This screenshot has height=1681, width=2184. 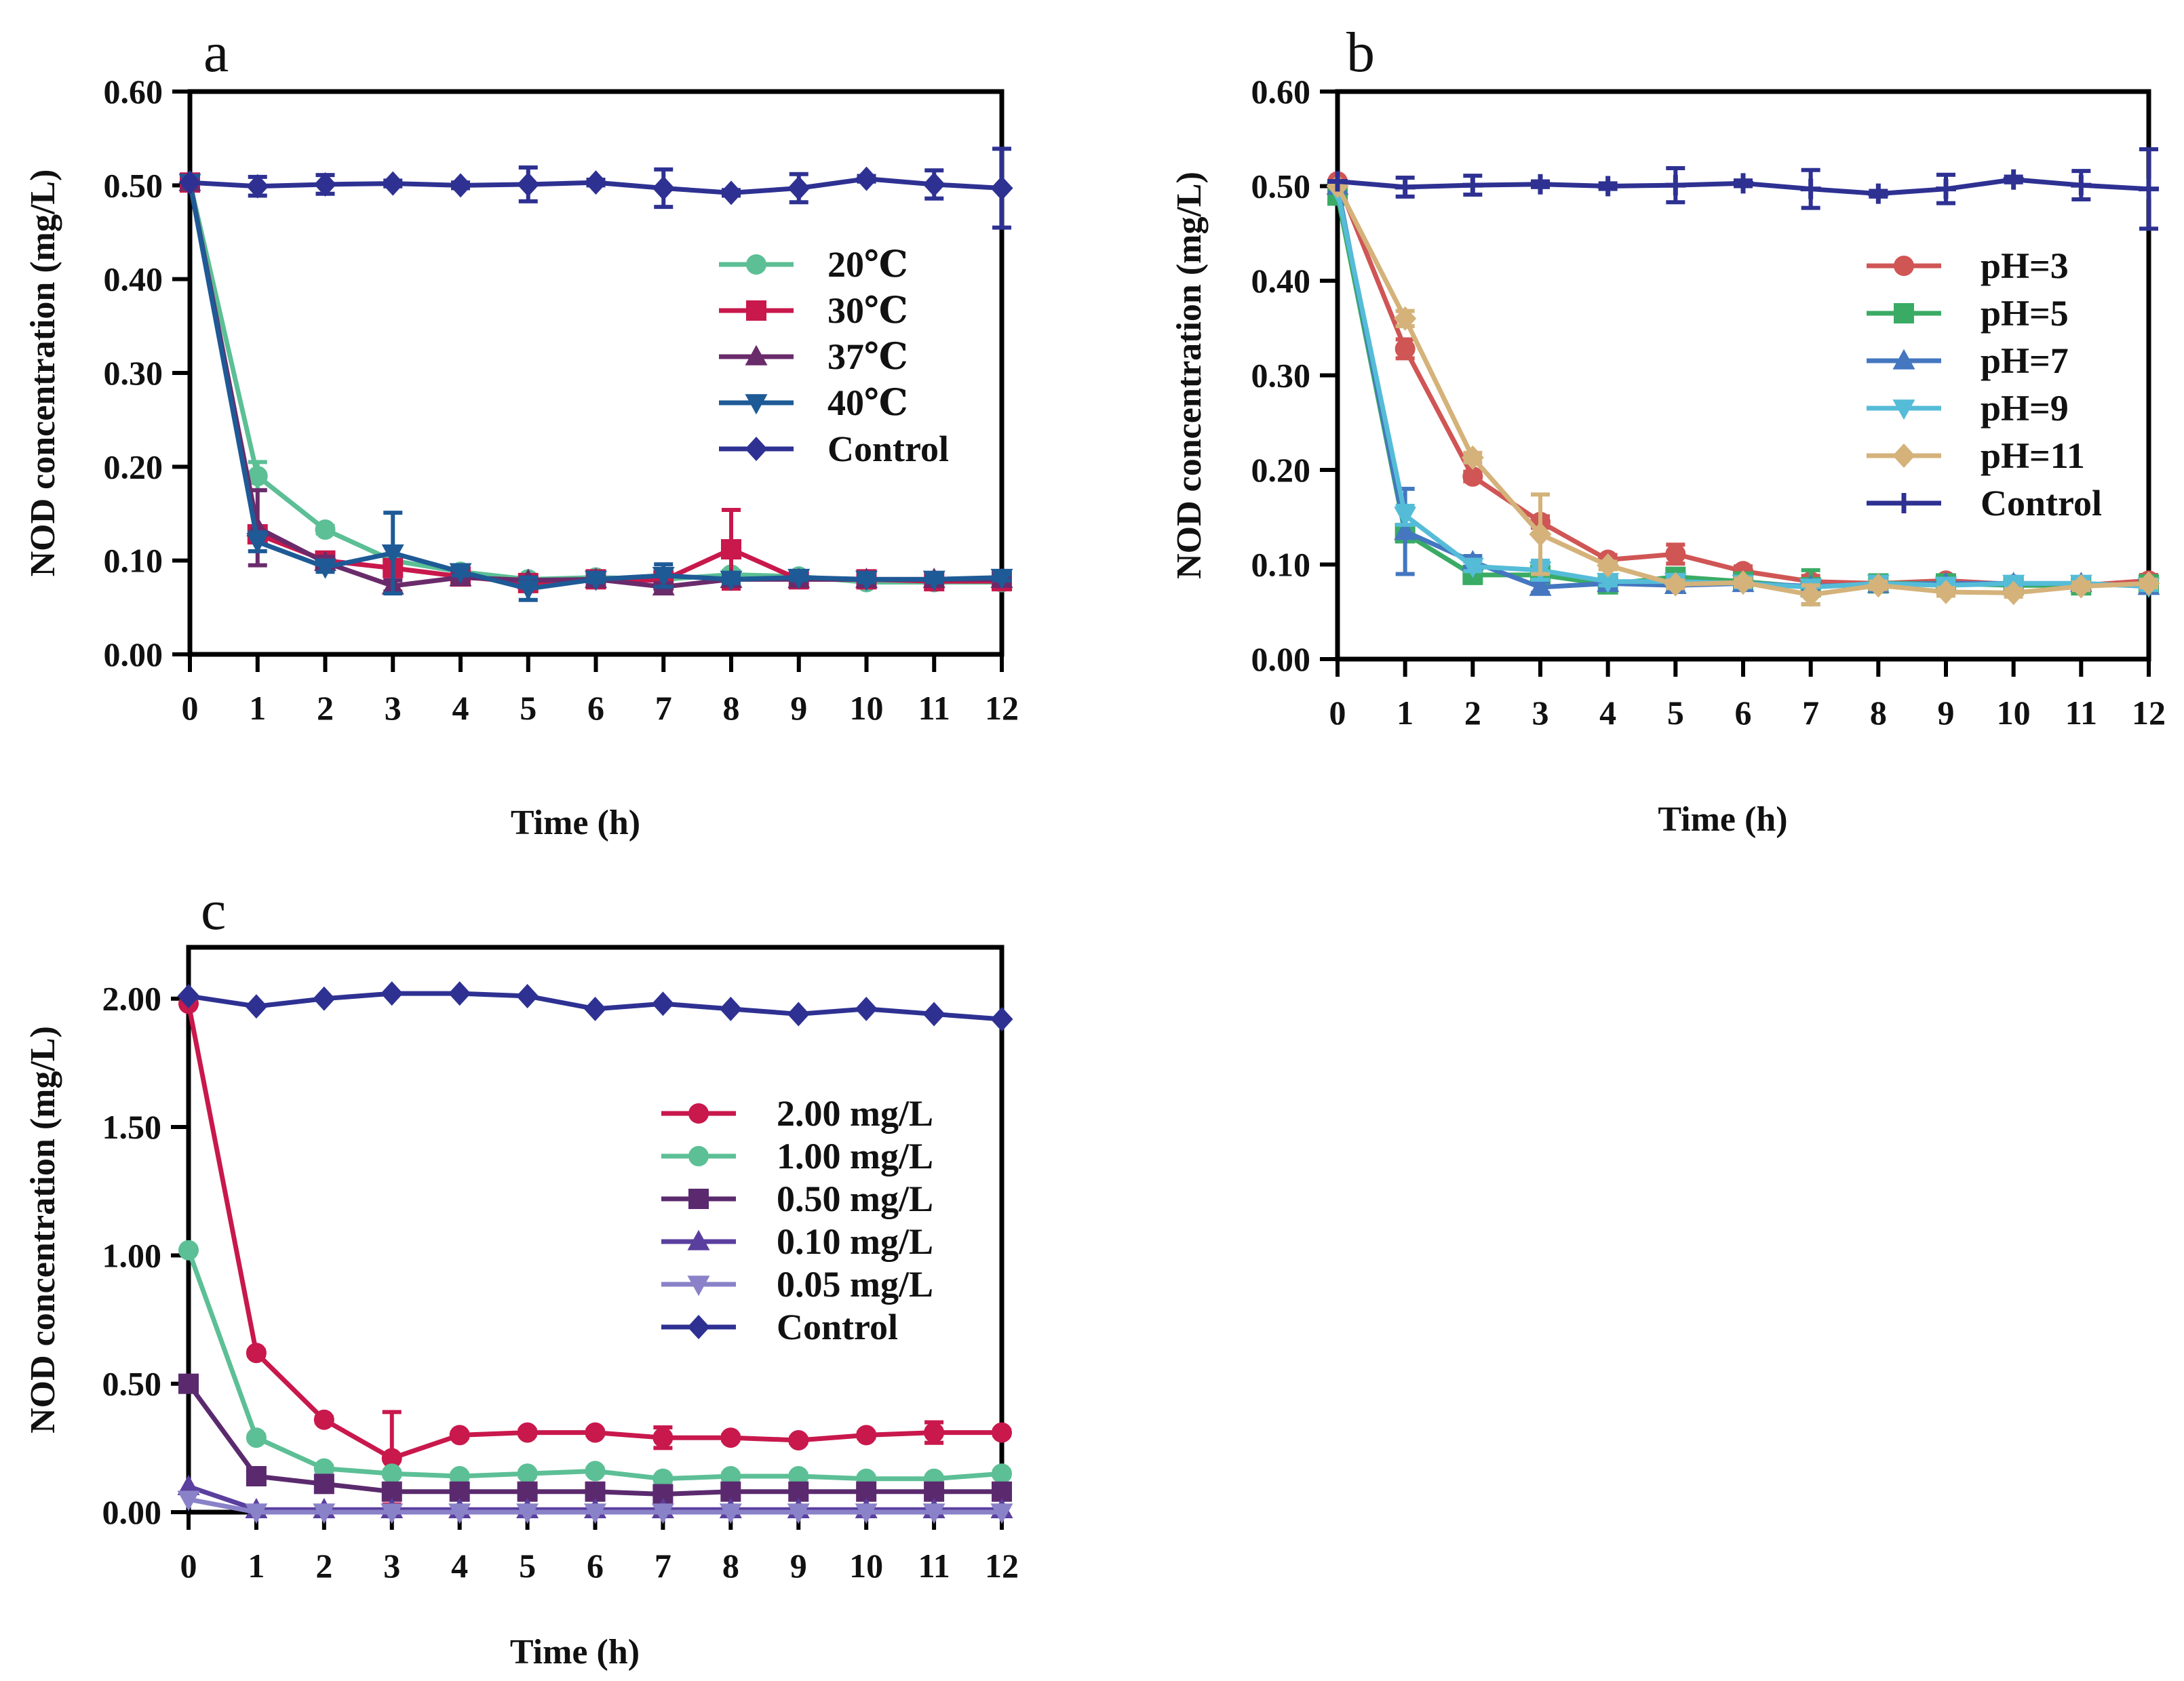 What do you see at coordinates (1722, 819) in the screenshot?
I see `x-axis-title: Time (h)` at bounding box center [1722, 819].